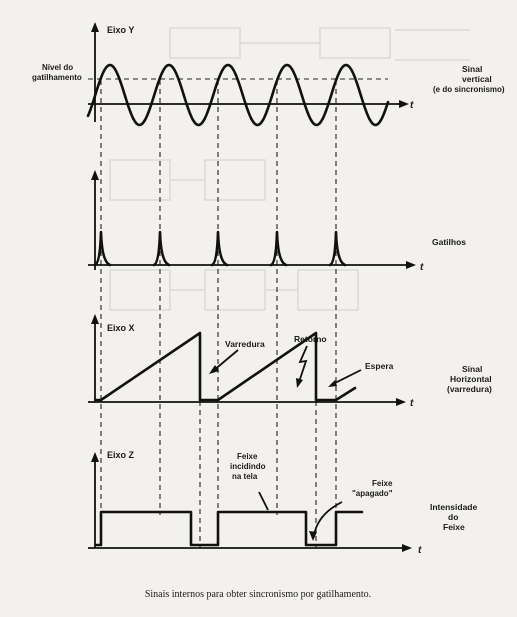  Describe the element at coordinates (454, 507) in the screenshot. I see `intensity-label-line1: Intensidade` at that location.